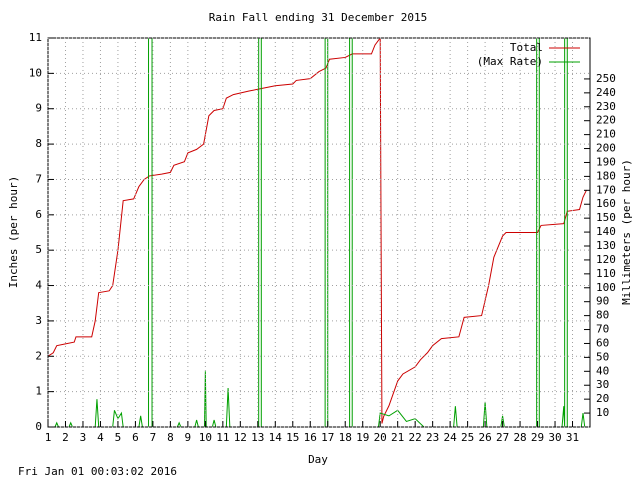  Describe the element at coordinates (362, 437) in the screenshot. I see `x-tick-label: 19` at that location.